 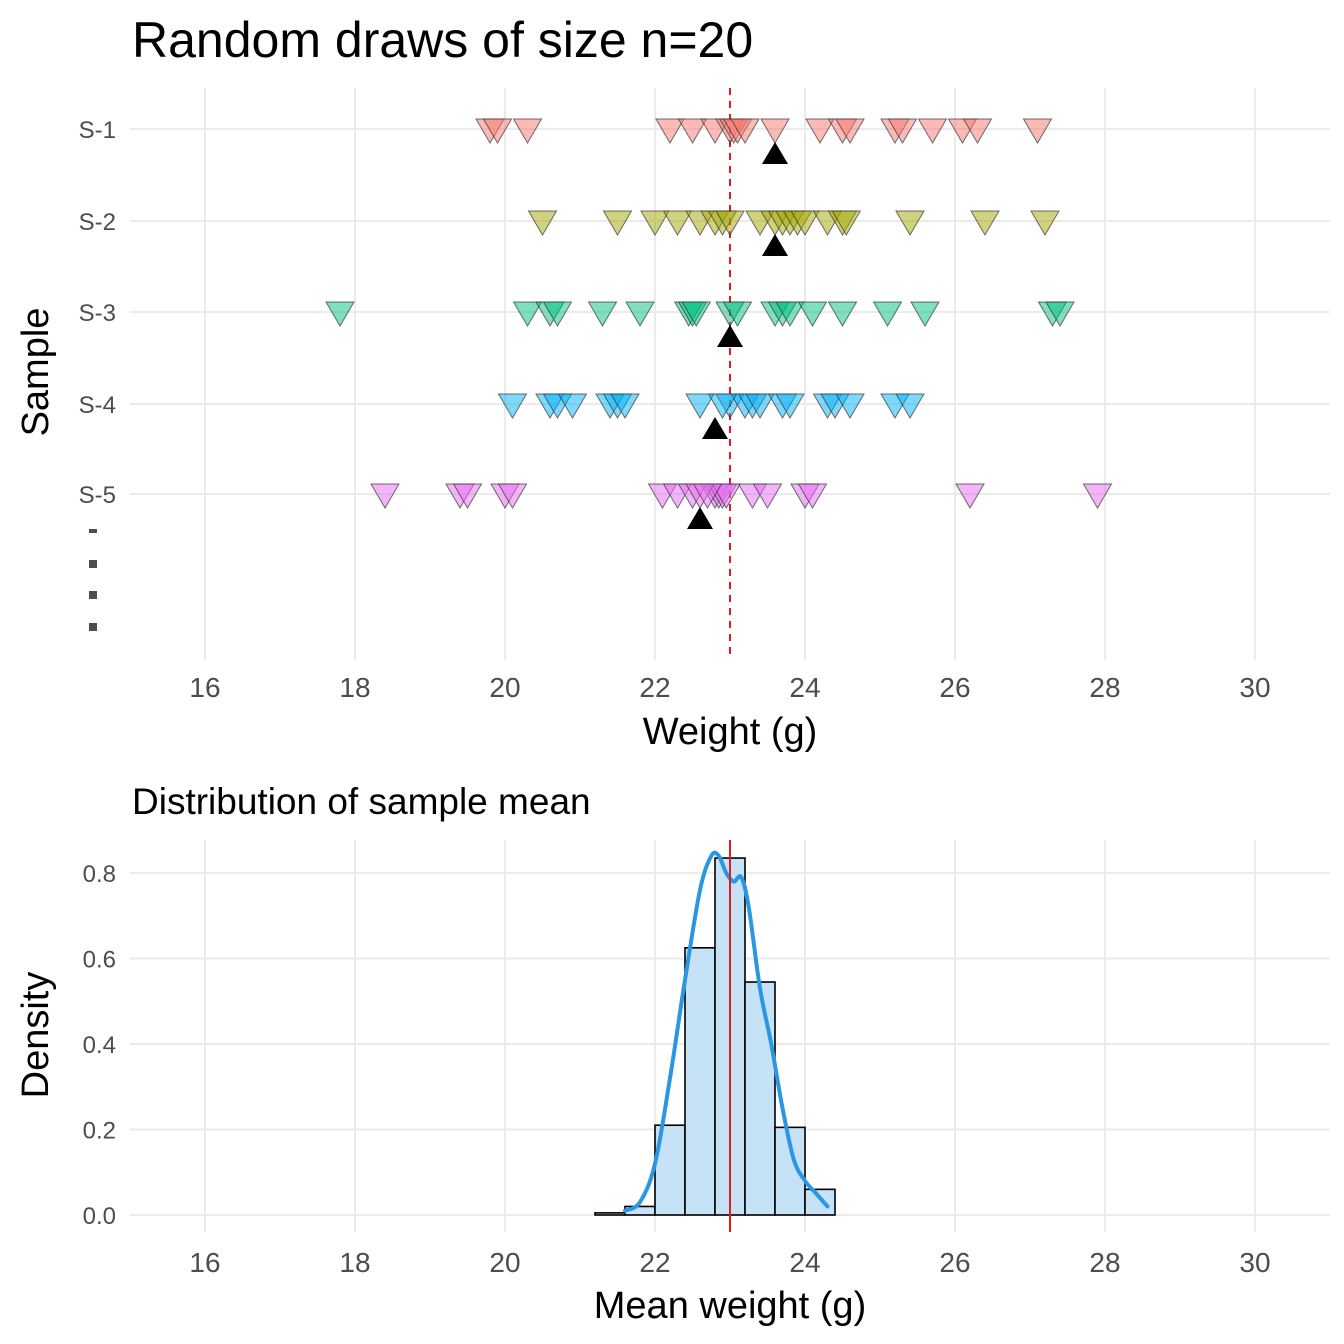 I want to click on y-tick-label: S-2, so click(x=97, y=222).